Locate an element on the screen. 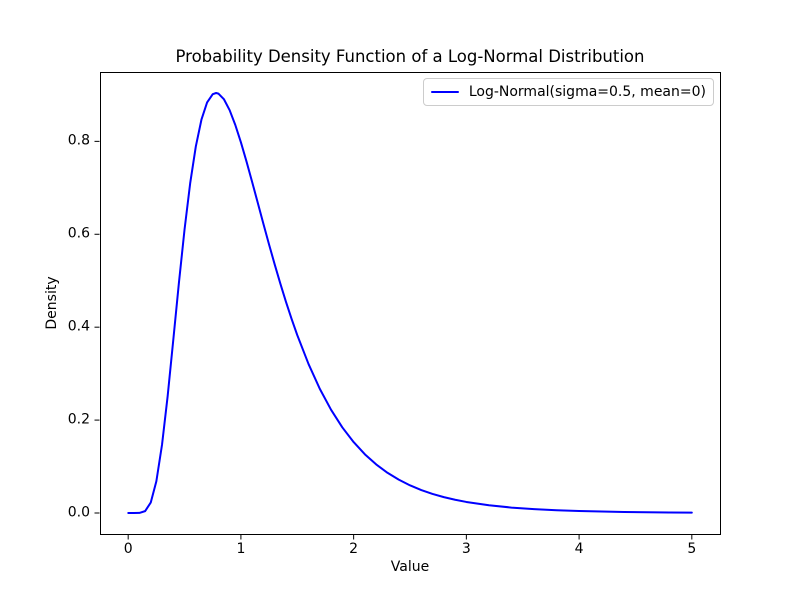 Image resolution: width=800 pixels, height=600 pixels. y-tick-label: 0.4 is located at coordinates (78, 326).